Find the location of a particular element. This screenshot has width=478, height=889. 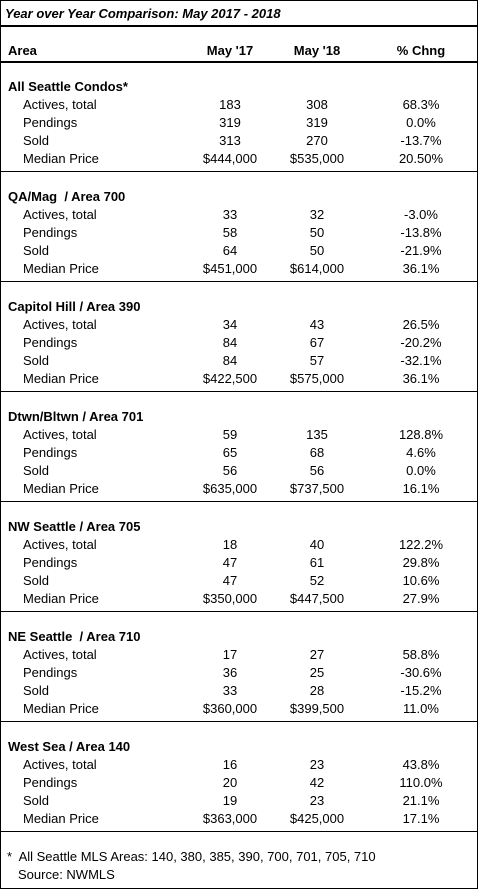

cell: 56 is located at coordinates (230, 470).